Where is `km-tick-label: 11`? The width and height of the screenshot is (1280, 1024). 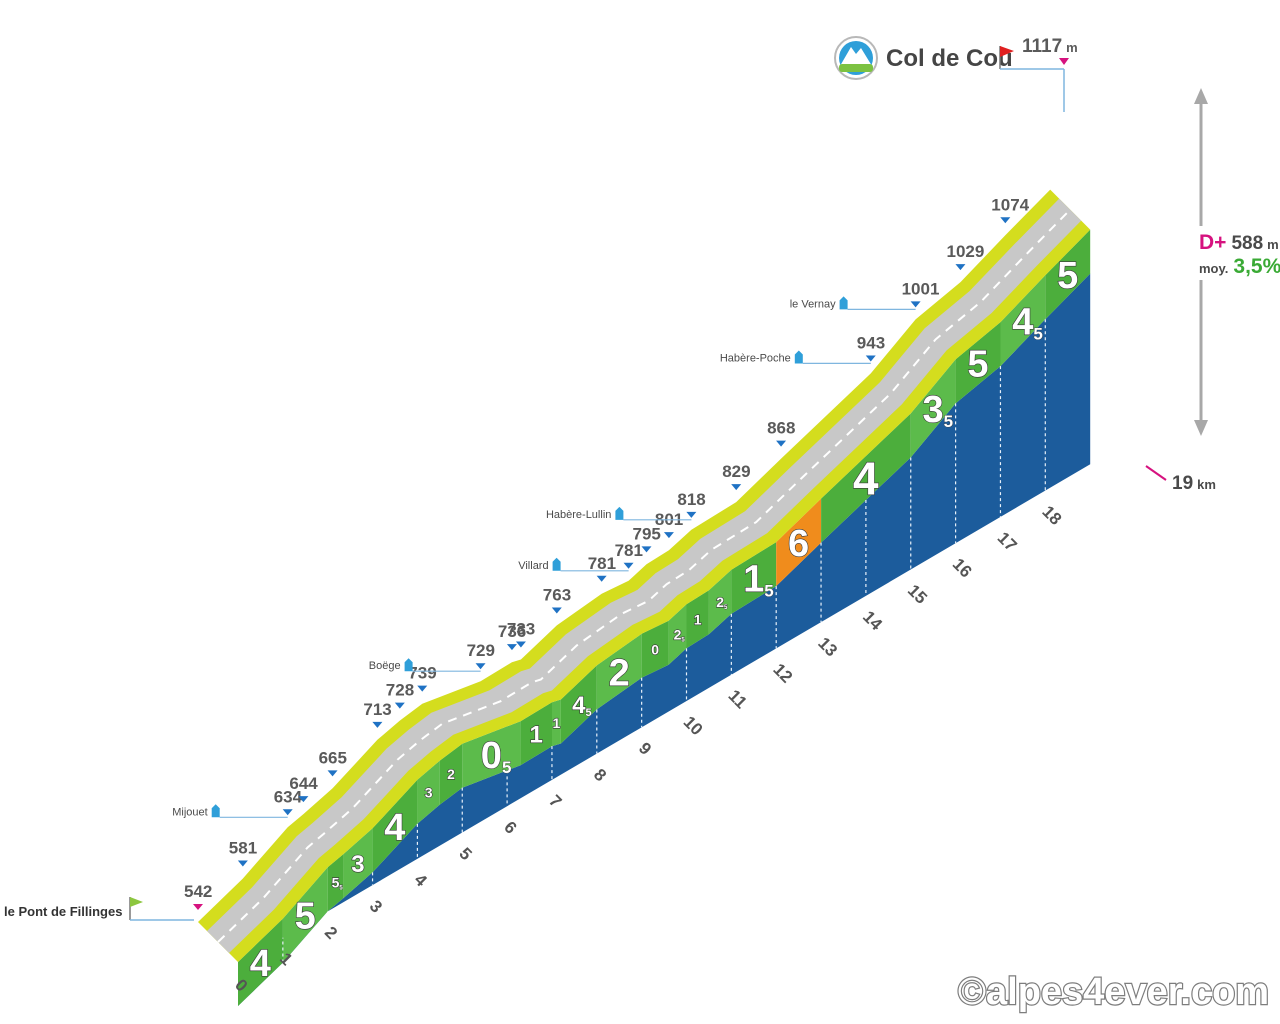
km-tick-label: 11 is located at coordinates (738, 699).